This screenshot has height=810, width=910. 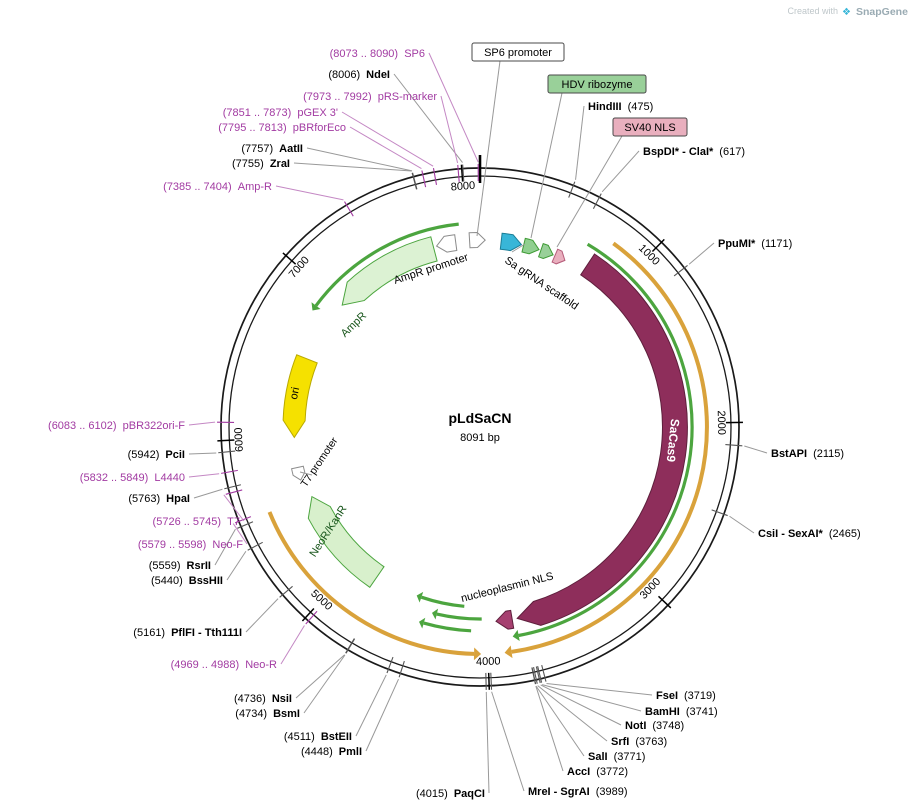 What do you see at coordinates (370, 97) in the screenshot?
I see `site-label-prs-marker: (7973 .. 7992) pRS-marker` at bounding box center [370, 97].